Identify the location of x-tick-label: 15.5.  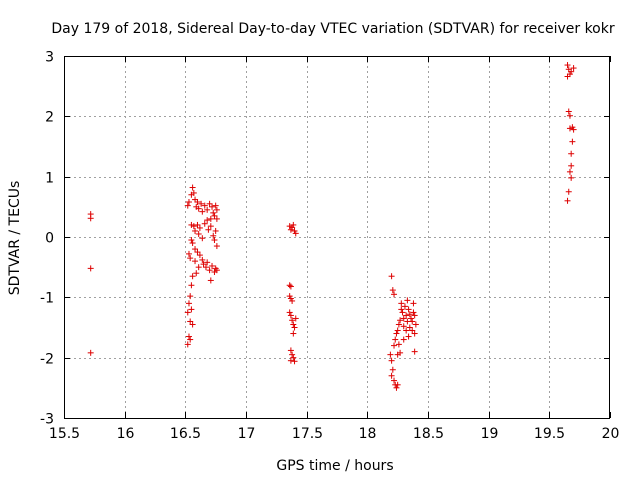
(64, 434).